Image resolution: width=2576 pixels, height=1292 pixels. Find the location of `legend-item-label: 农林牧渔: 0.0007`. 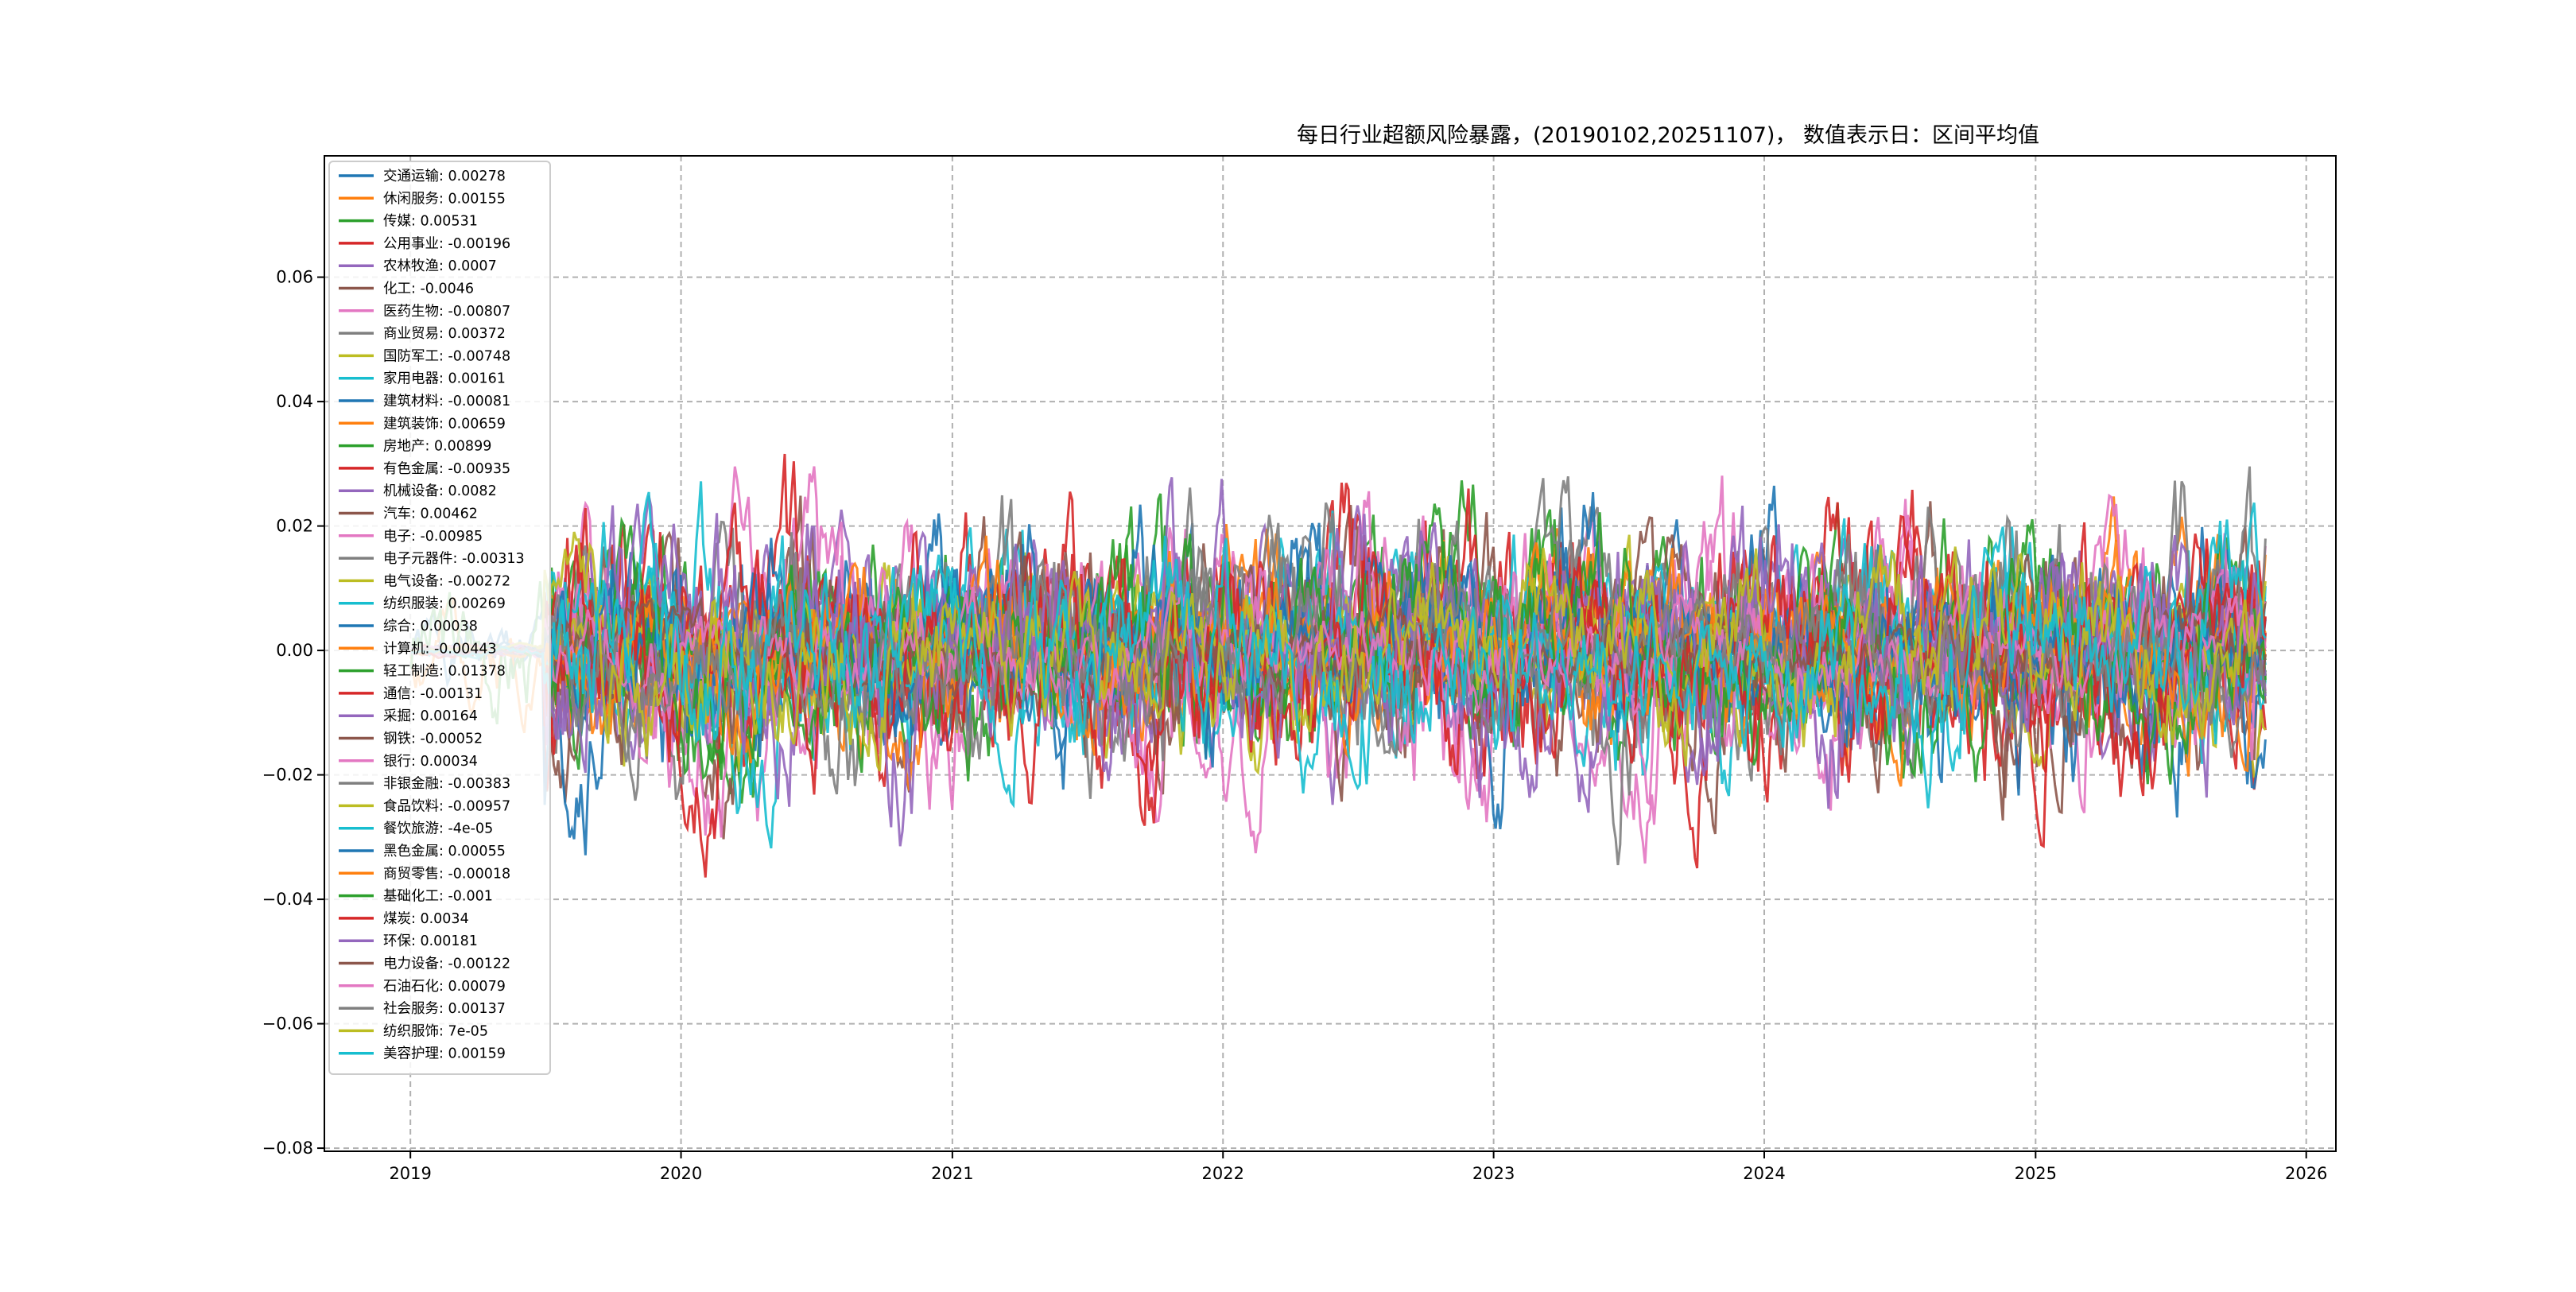

legend-item-label: 农林牧渔: 0.0007 is located at coordinates (440, 266).